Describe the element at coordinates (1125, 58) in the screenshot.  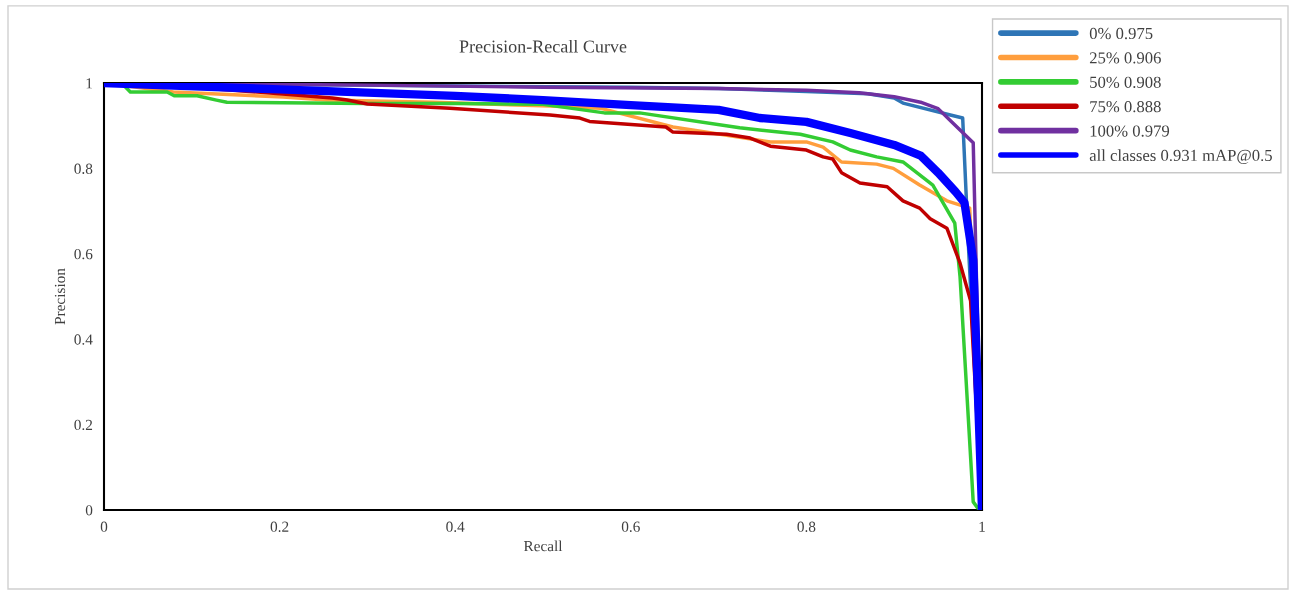
I see `legend-label: 25% 0.906` at that location.